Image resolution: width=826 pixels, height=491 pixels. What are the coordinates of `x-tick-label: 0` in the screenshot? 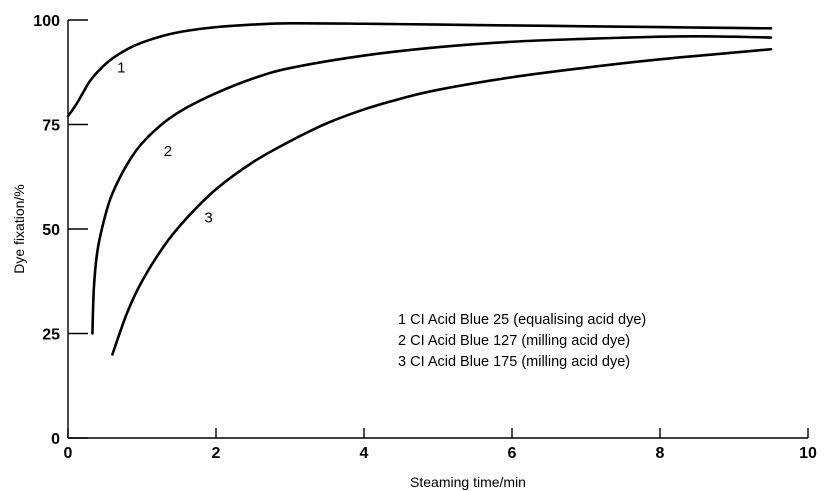 It's located at (68, 453).